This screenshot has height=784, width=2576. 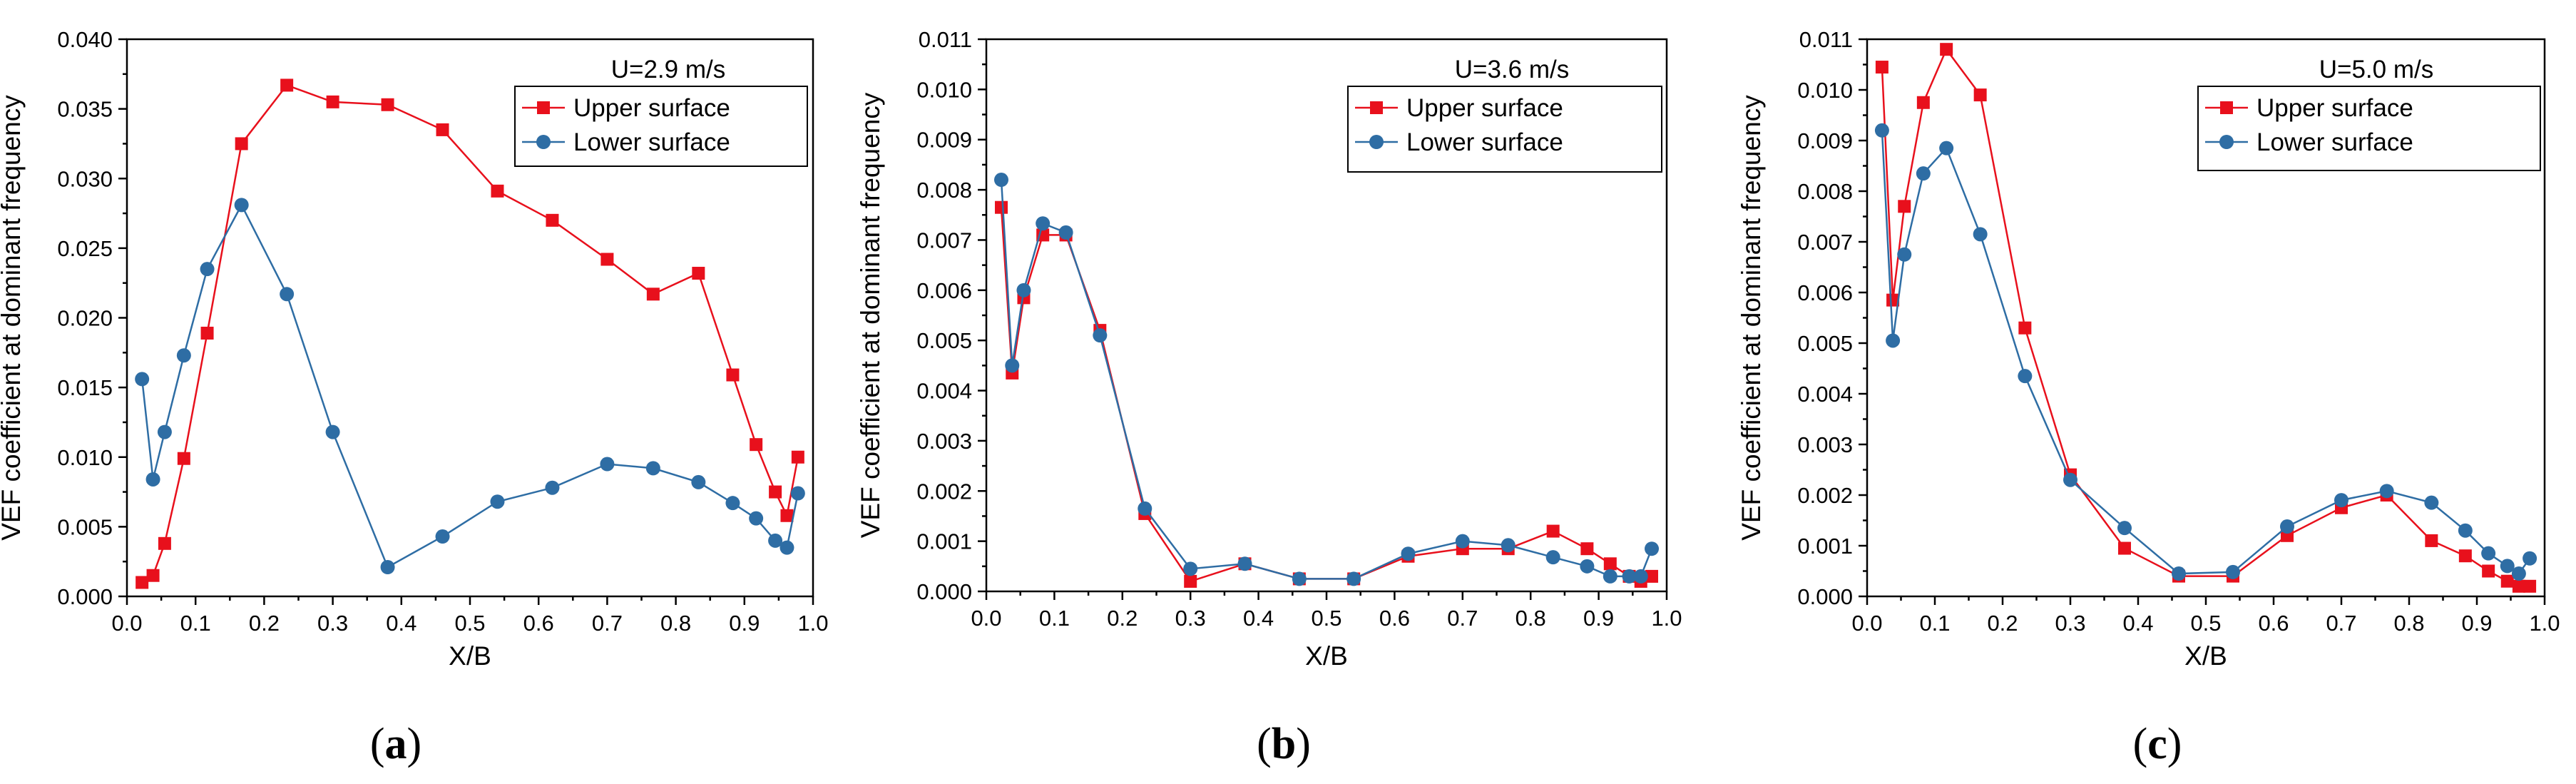 I want to click on x-tick-label: 0.6, so click(x=2274, y=623).